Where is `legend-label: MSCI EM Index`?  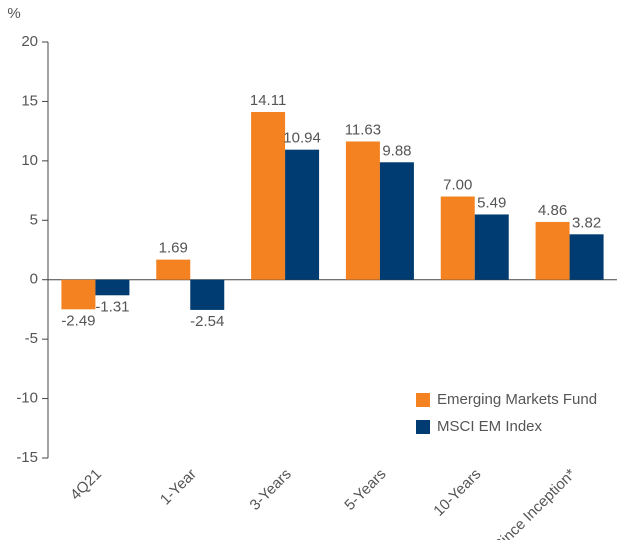 legend-label: MSCI EM Index is located at coordinates (490, 426).